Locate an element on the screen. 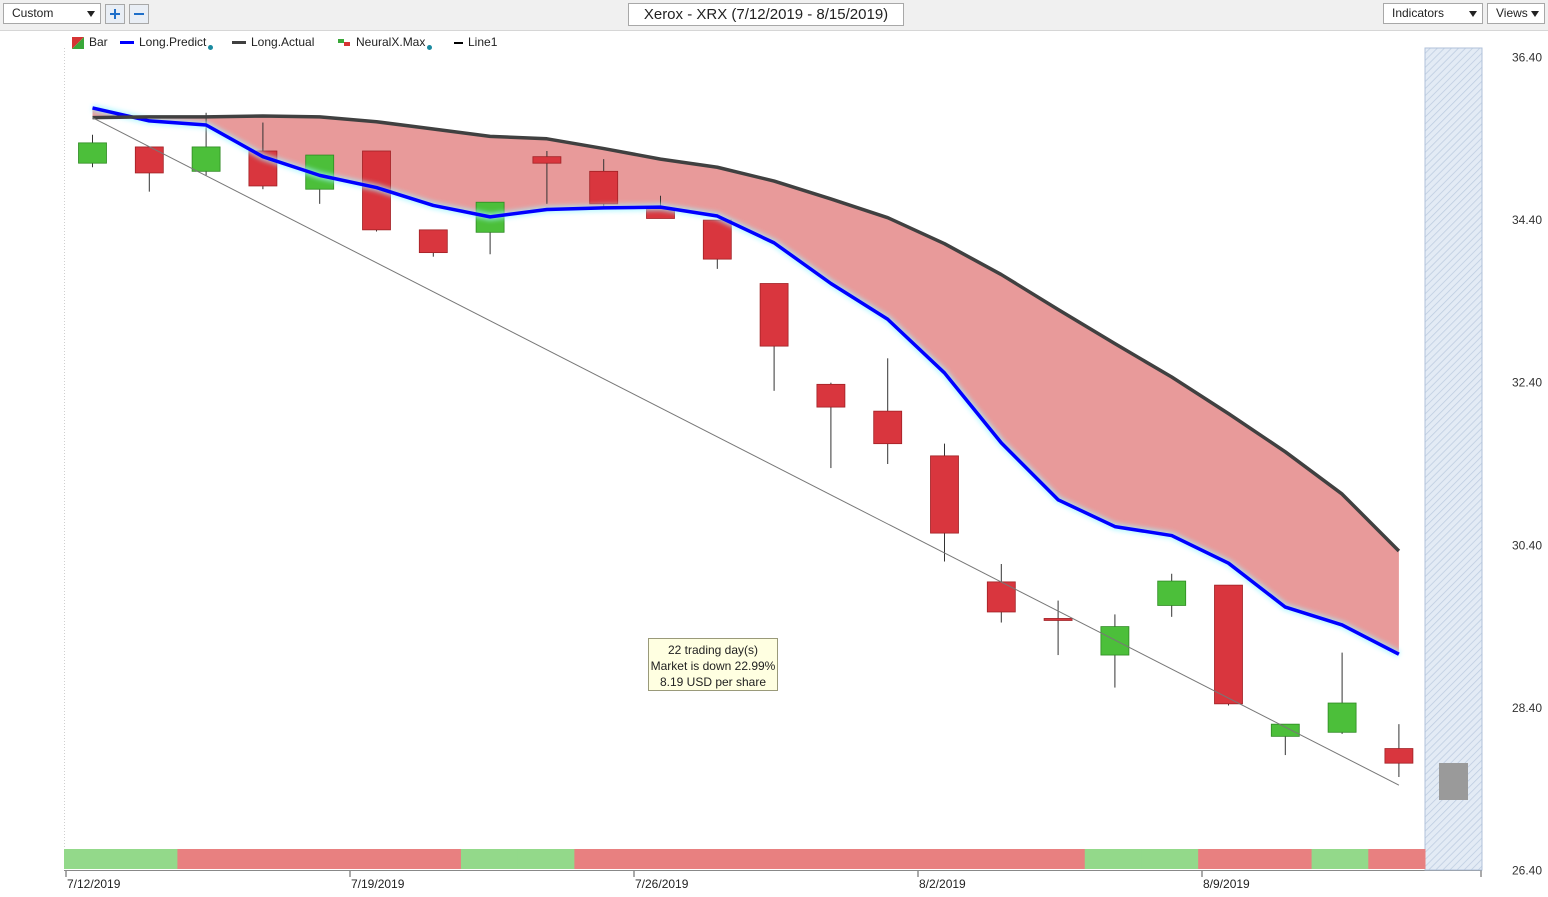 This screenshot has height=897, width=1548. plus-icon-vertical is located at coordinates (115, 14).